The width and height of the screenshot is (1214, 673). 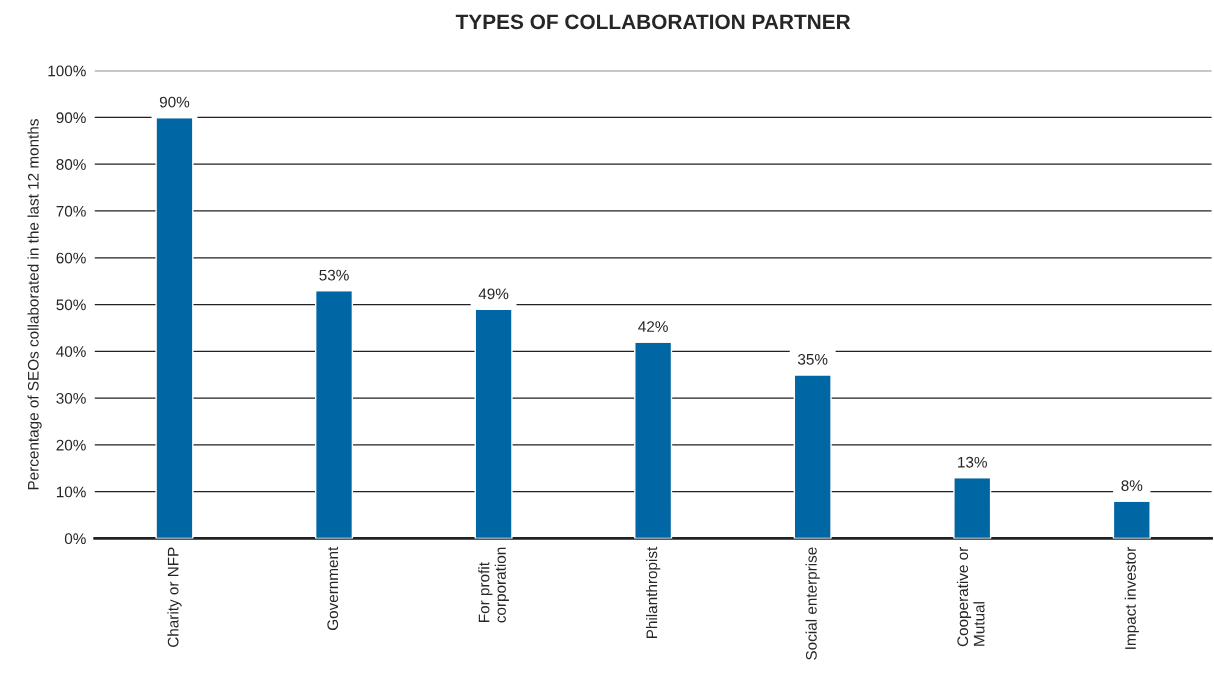 I want to click on y-tick-label: 10%, so click(x=71, y=492).